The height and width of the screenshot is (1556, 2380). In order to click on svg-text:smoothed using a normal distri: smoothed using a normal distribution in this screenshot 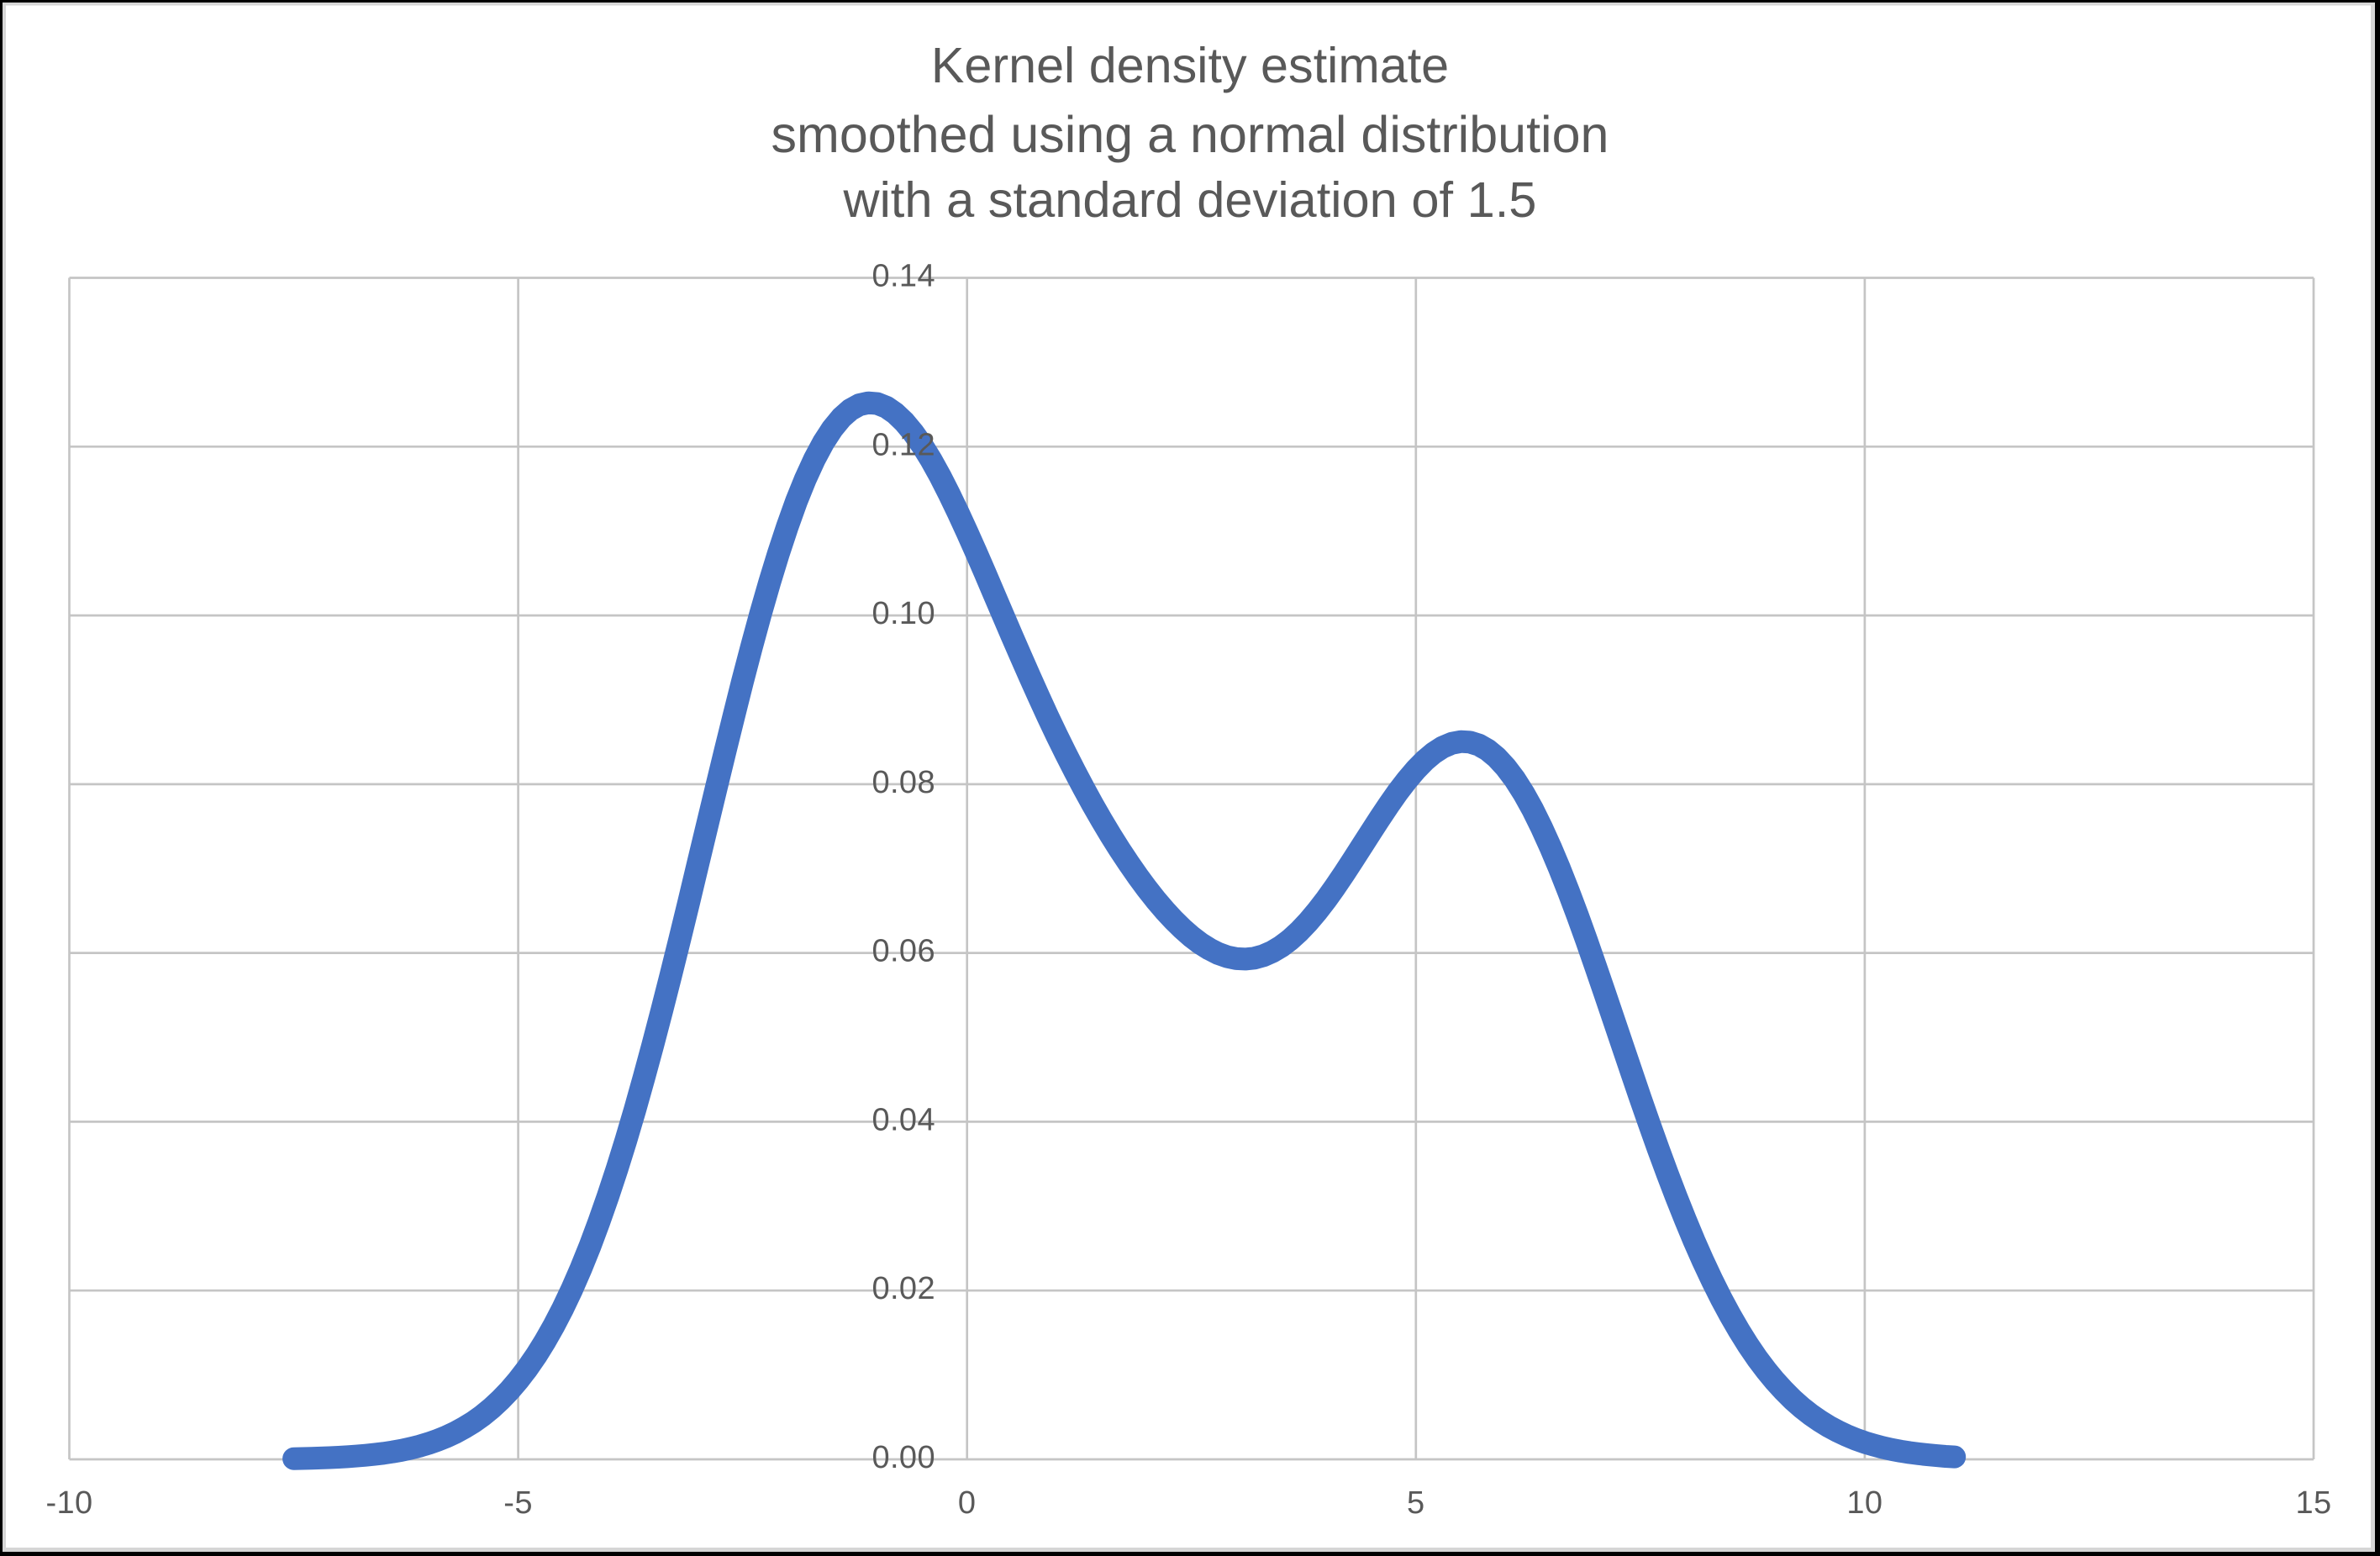, I will do `click(1190, 134)`.